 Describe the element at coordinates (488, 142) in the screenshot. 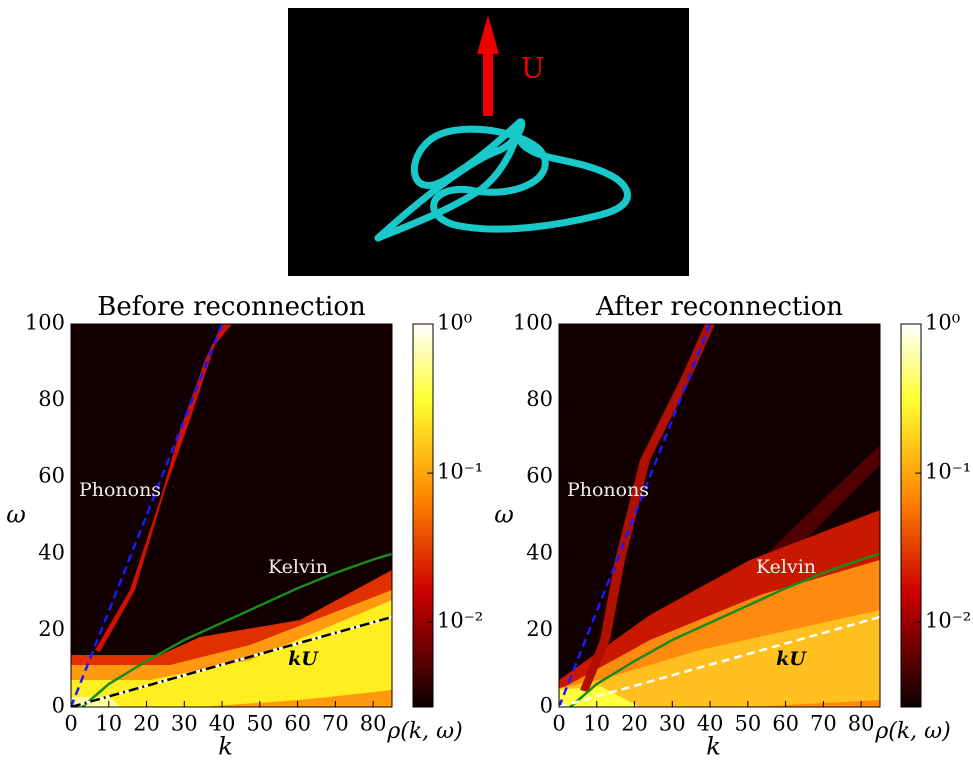

I see `knot-image: U` at that location.